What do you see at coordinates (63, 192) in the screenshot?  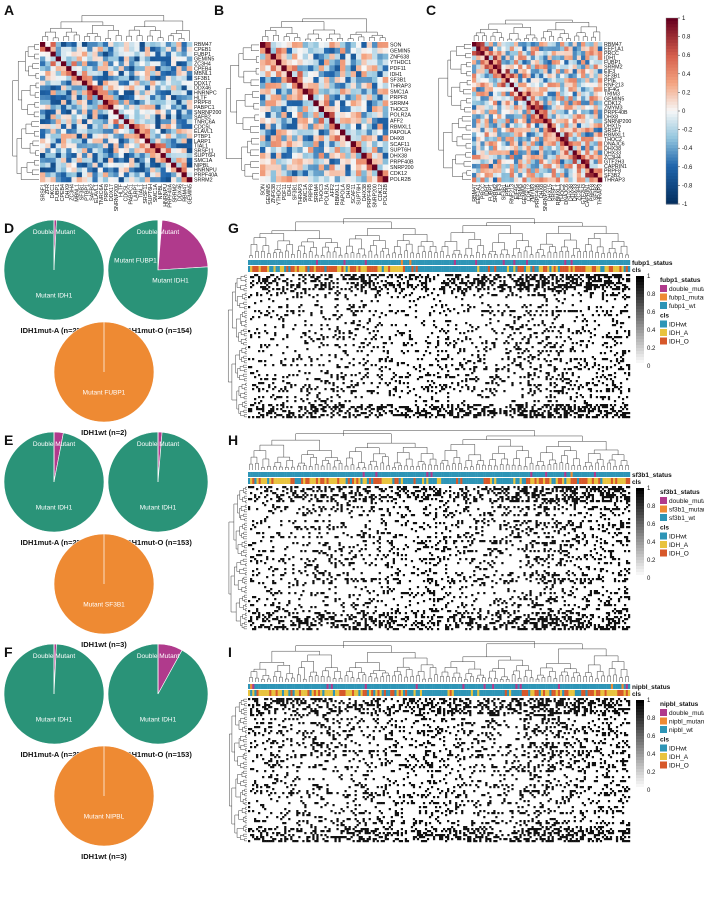 I see `column-label: CPEB4` at bounding box center [63, 192].